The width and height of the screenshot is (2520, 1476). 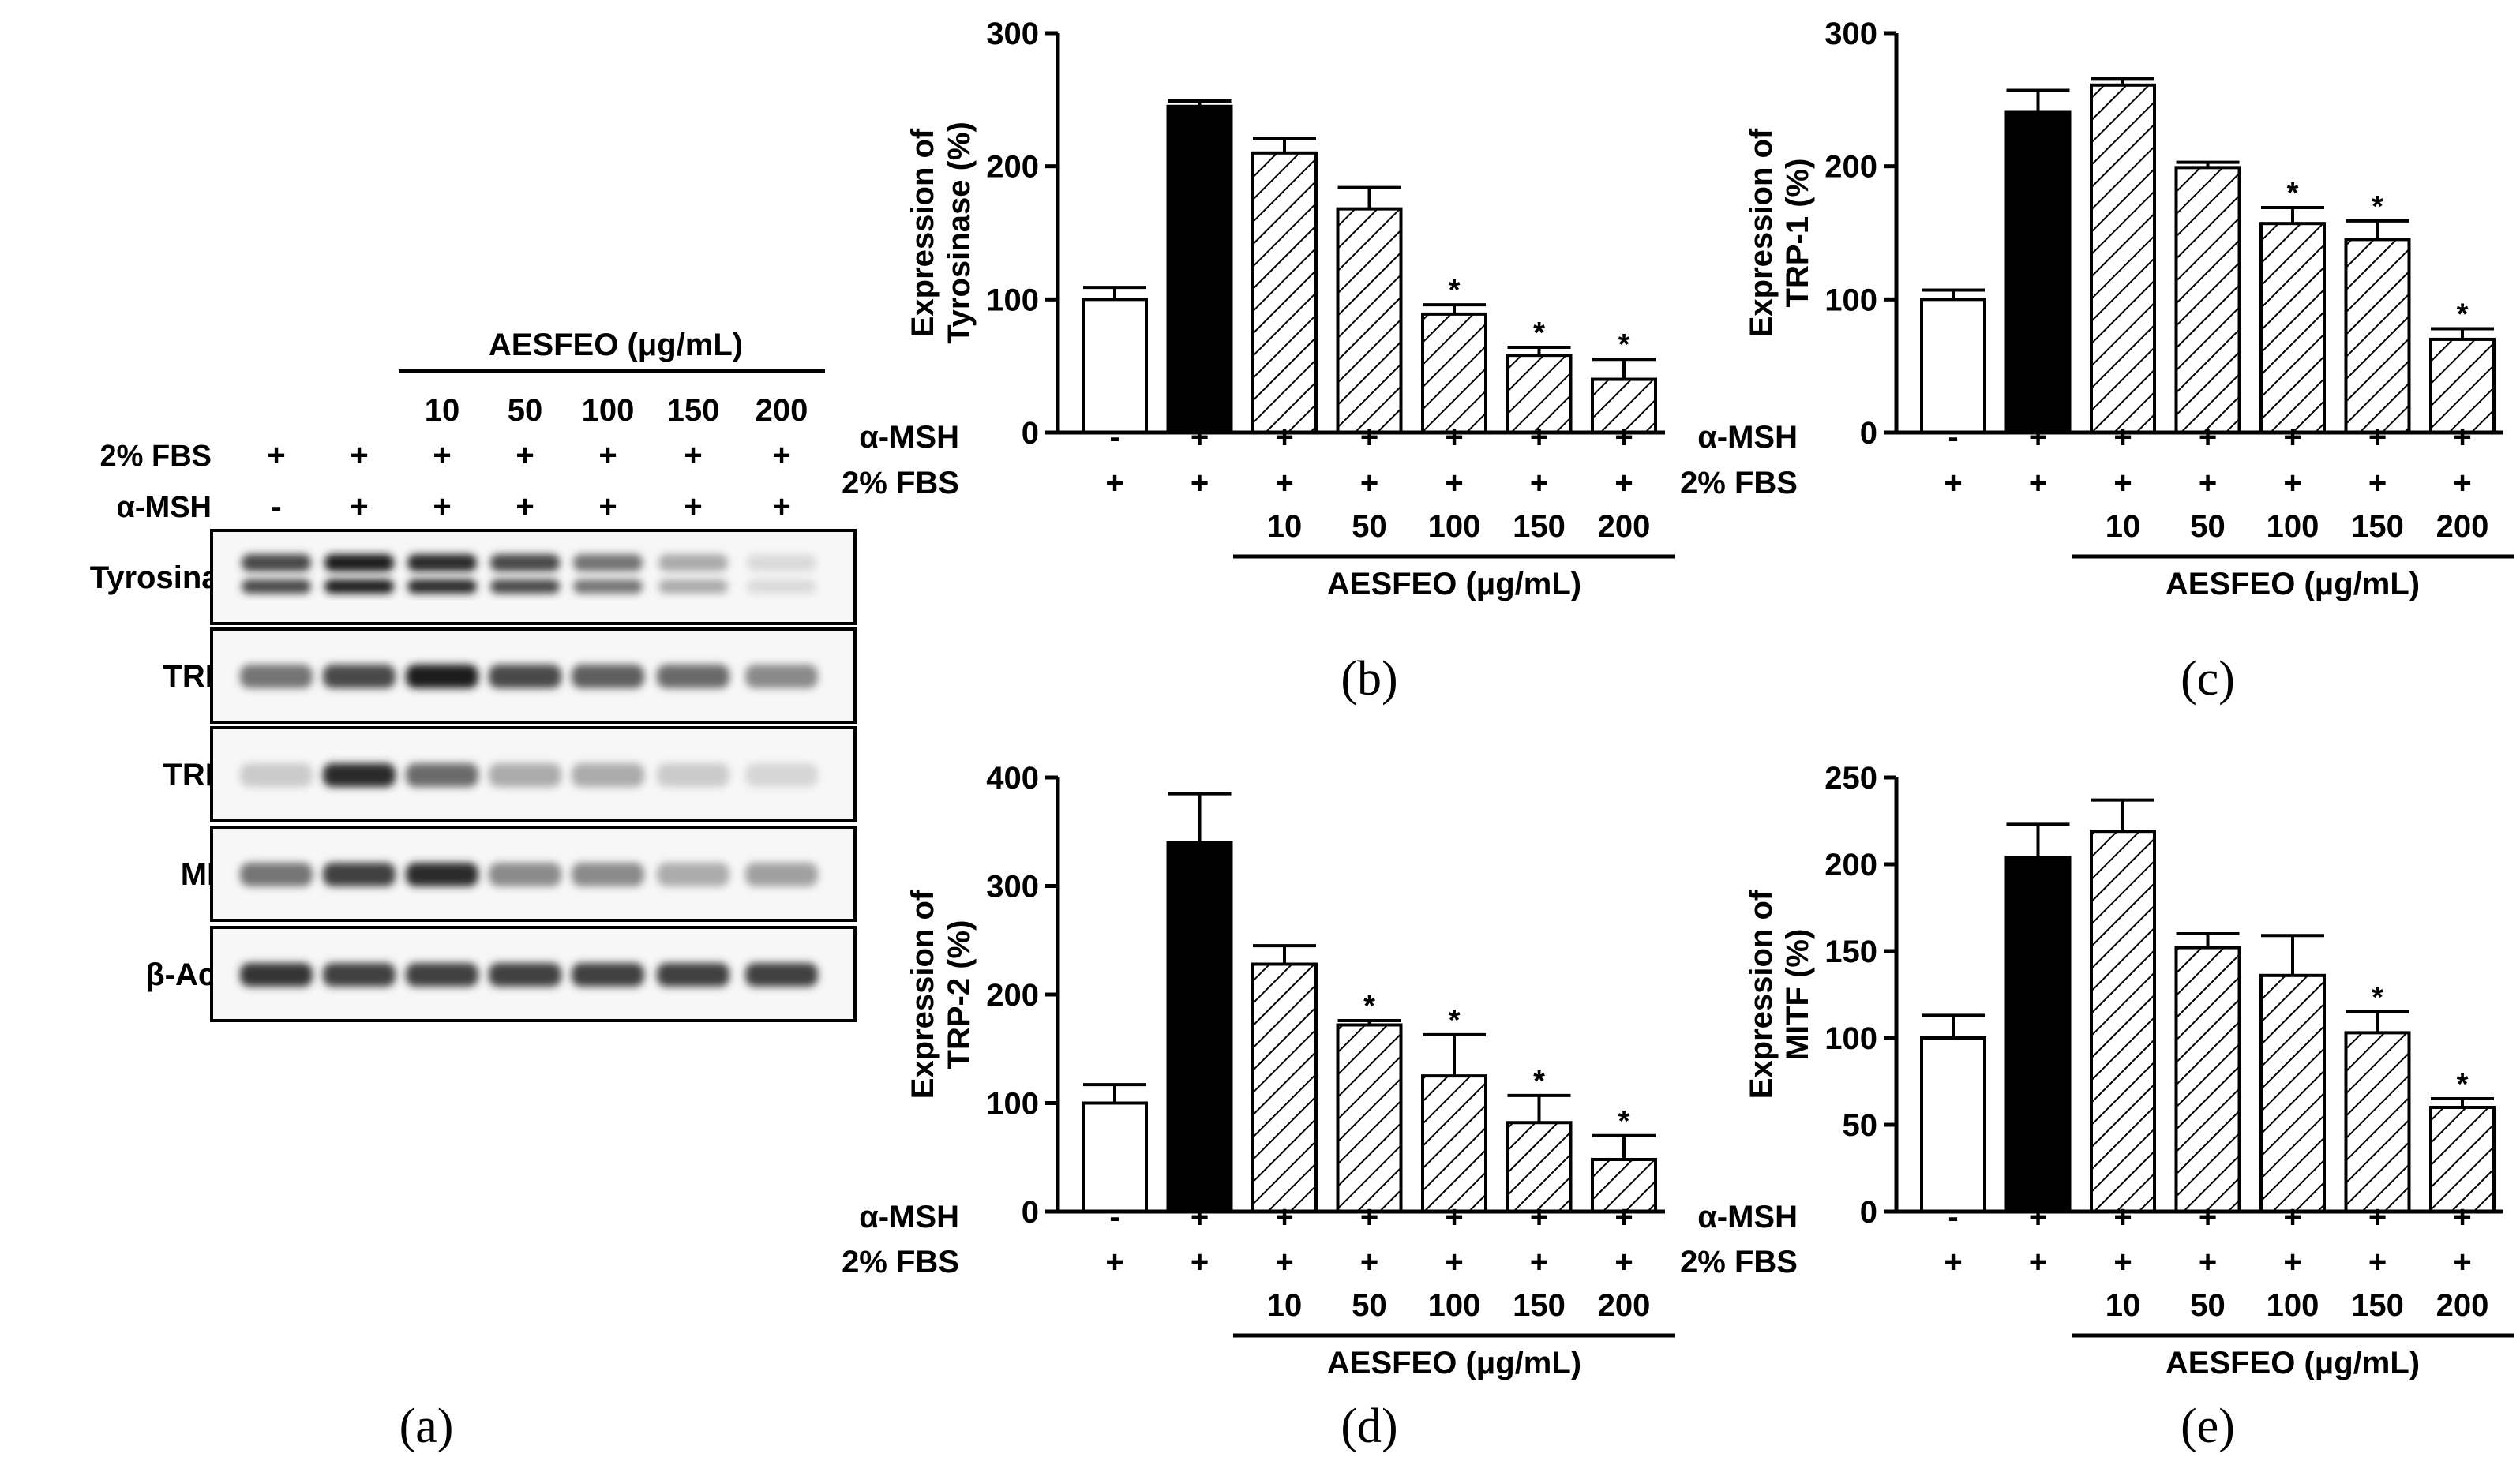 I want to click on y-axis-label: TRP-1 (%), so click(x=1797, y=234).